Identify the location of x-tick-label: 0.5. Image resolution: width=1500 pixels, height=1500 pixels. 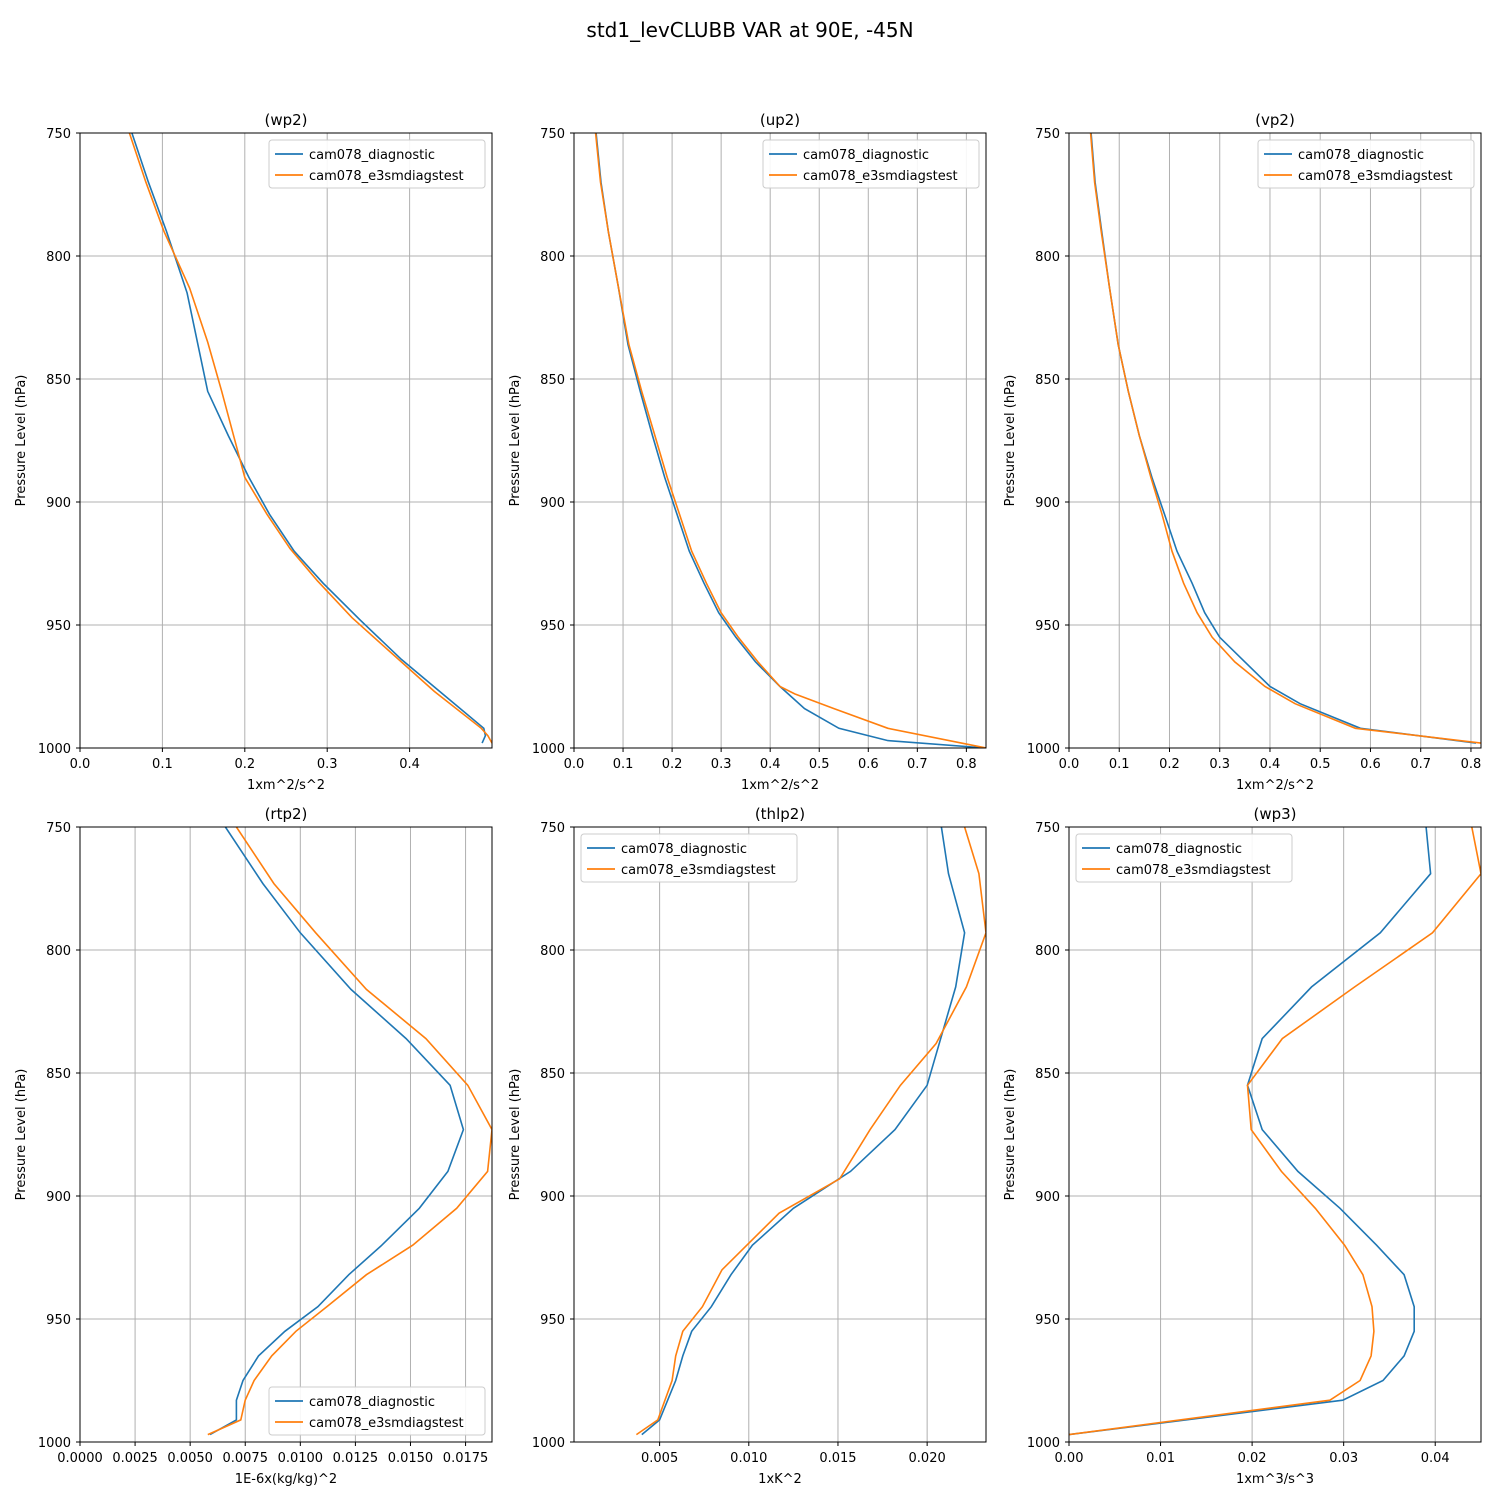
(1320, 764).